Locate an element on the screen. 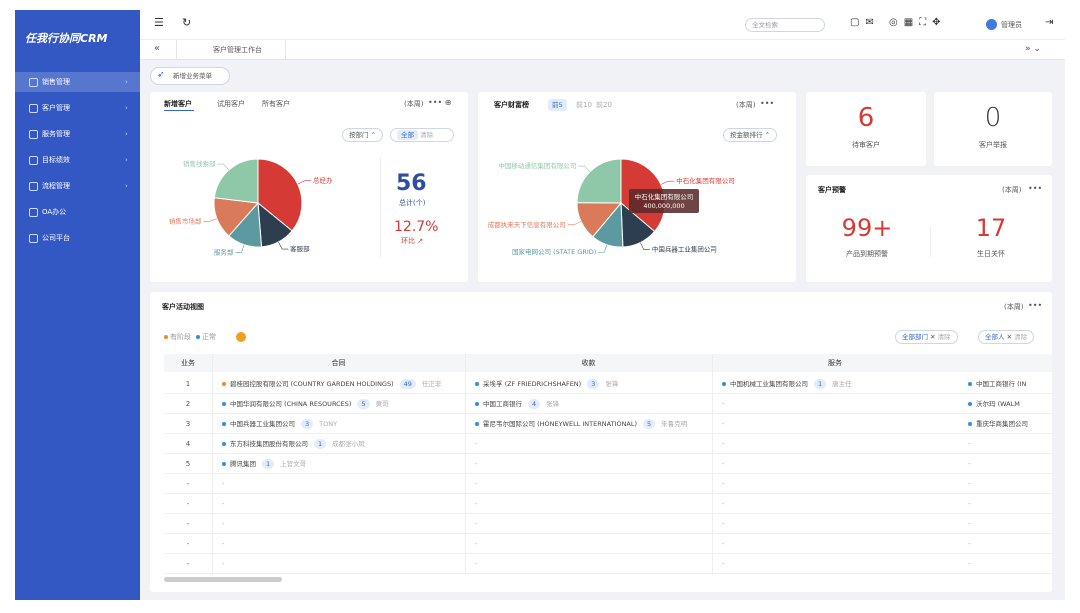 This screenshot has height=613, width=1080. tab: 前5 is located at coordinates (557, 105).